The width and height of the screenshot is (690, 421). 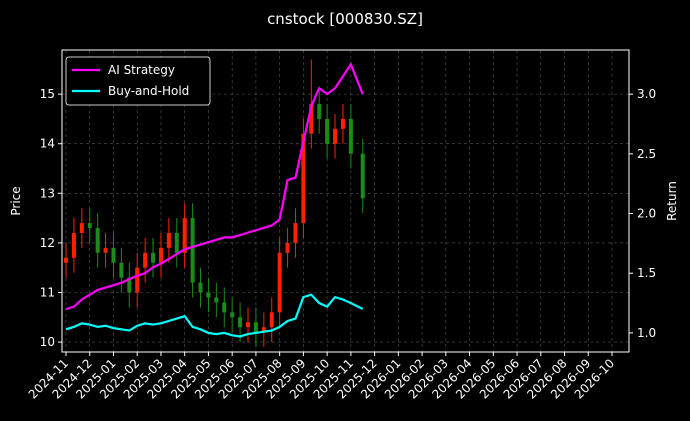 I want to click on y-tick-label: 11, so click(x=47, y=292).